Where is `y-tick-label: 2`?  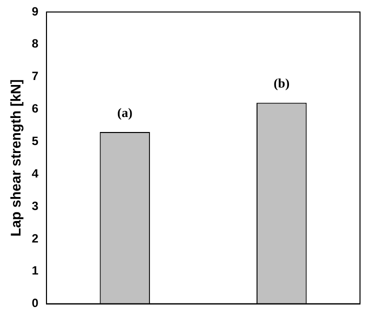 y-tick-label: 2 is located at coordinates (35, 238).